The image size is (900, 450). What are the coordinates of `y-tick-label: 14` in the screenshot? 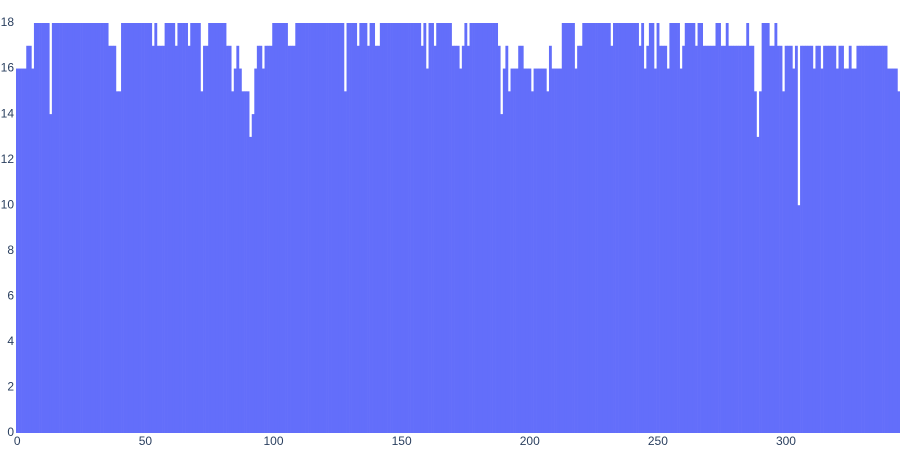 It's located at (8, 113).